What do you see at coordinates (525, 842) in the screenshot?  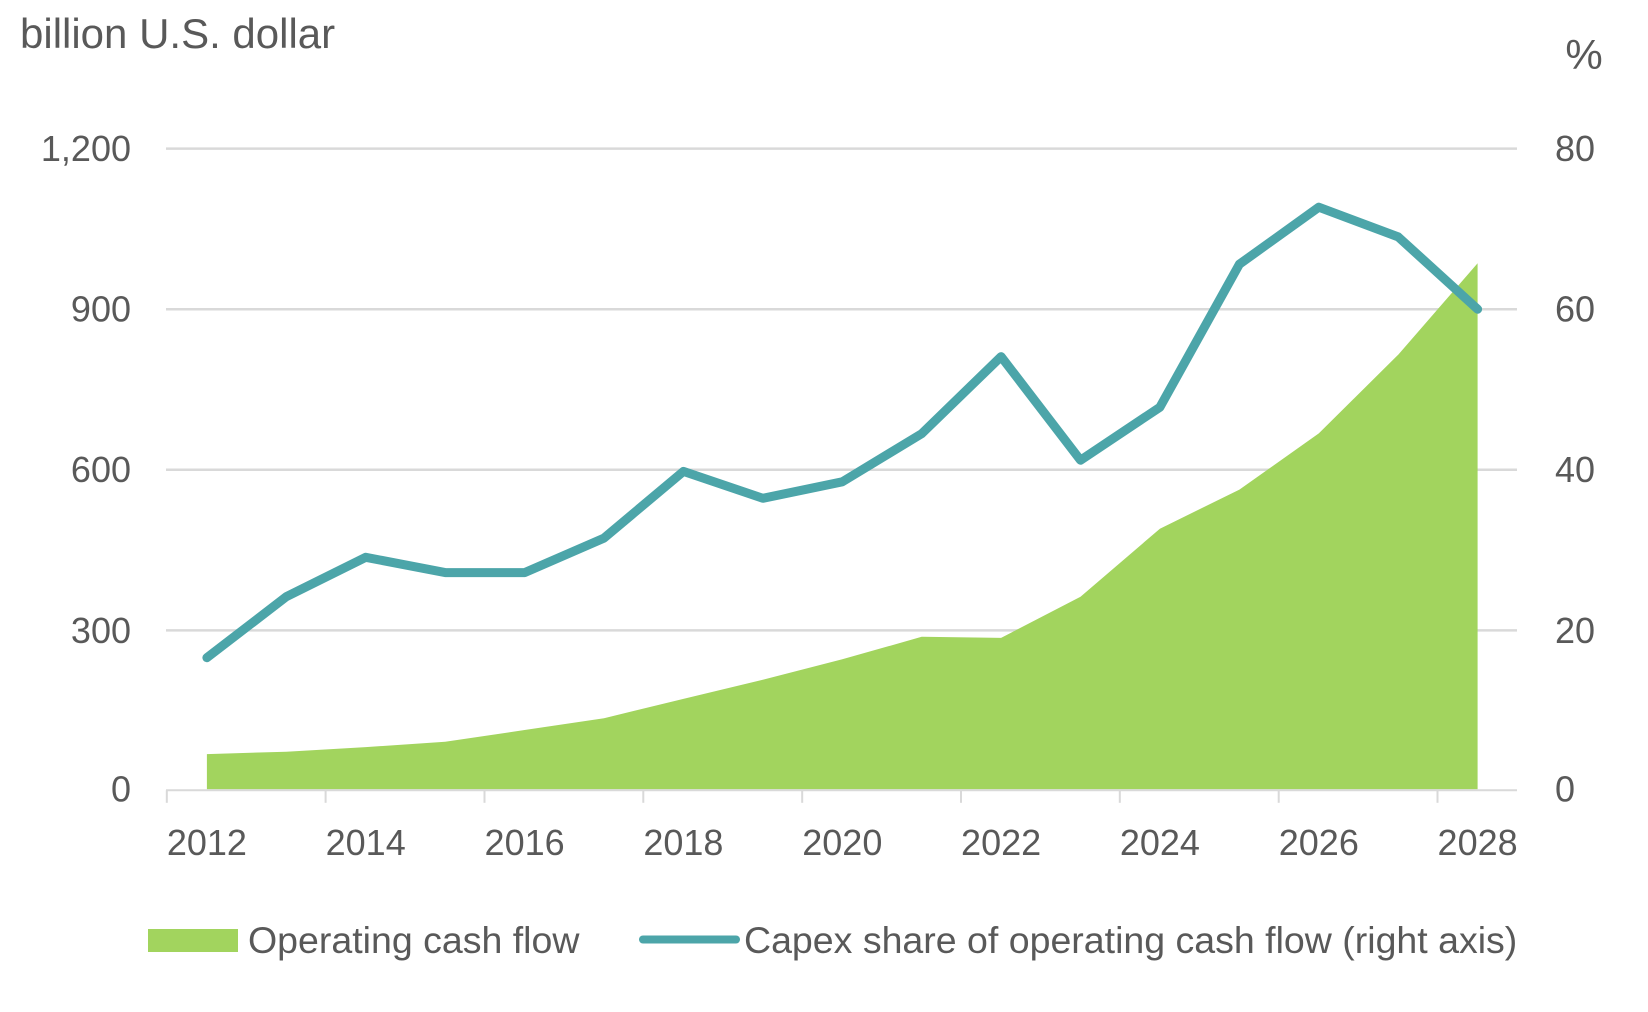 I see `svg-text: 2016` at bounding box center [525, 842].